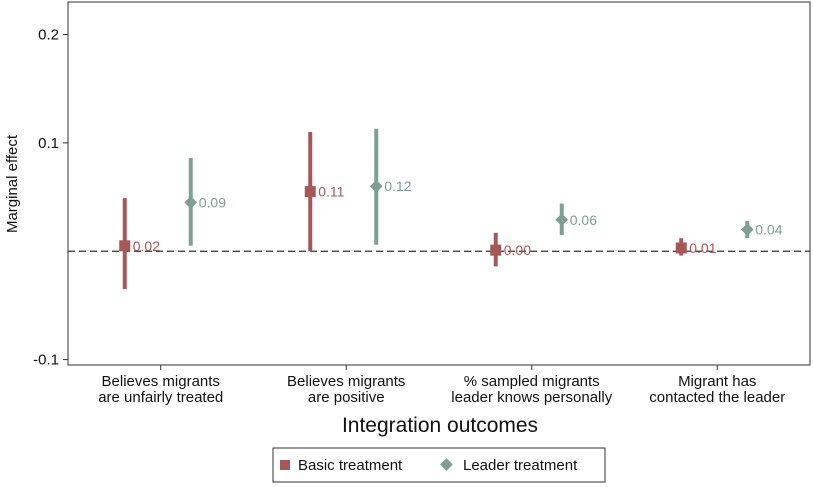  What do you see at coordinates (397, 186) in the screenshot?
I see `data-label: 0.12` at bounding box center [397, 186].